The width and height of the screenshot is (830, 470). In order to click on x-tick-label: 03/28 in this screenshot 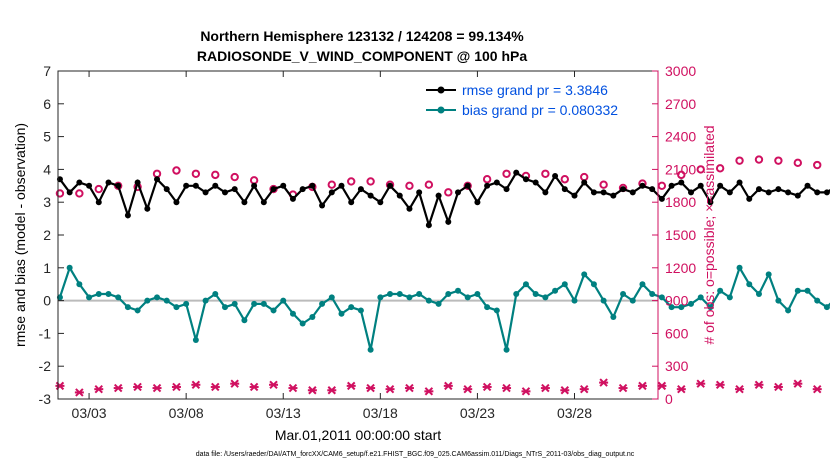, I will do `click(574, 413)`.